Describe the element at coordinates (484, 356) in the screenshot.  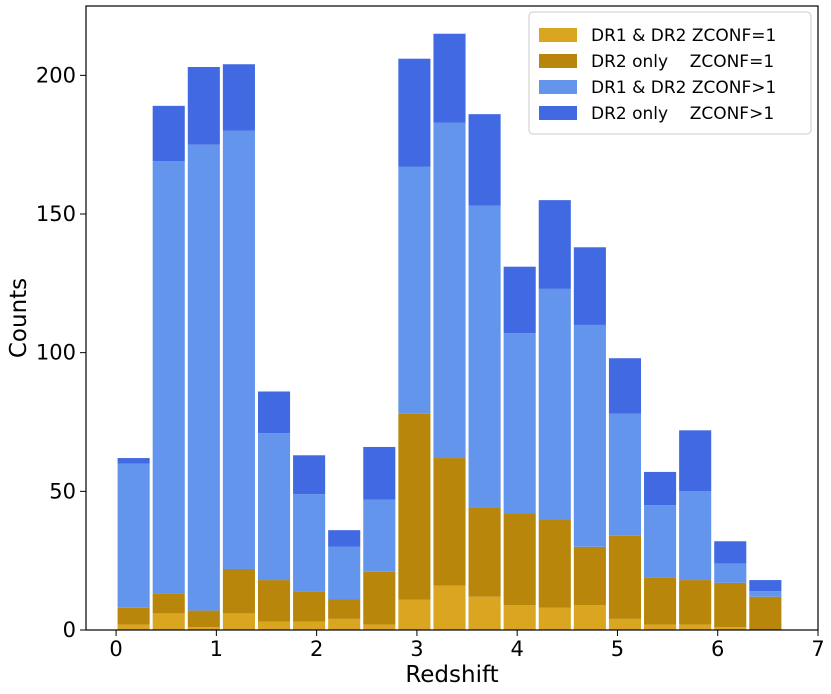
I see `bar-bin10-series2` at that location.